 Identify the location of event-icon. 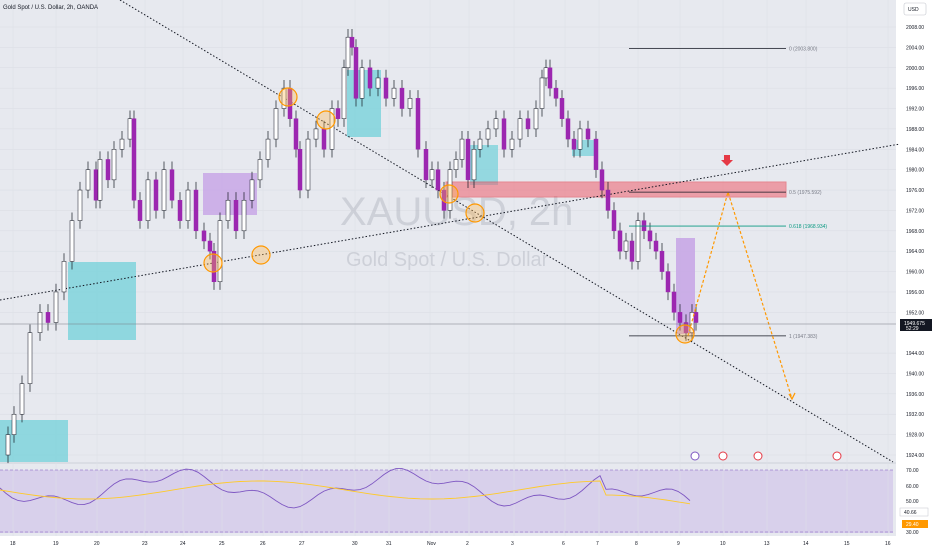
(695, 456).